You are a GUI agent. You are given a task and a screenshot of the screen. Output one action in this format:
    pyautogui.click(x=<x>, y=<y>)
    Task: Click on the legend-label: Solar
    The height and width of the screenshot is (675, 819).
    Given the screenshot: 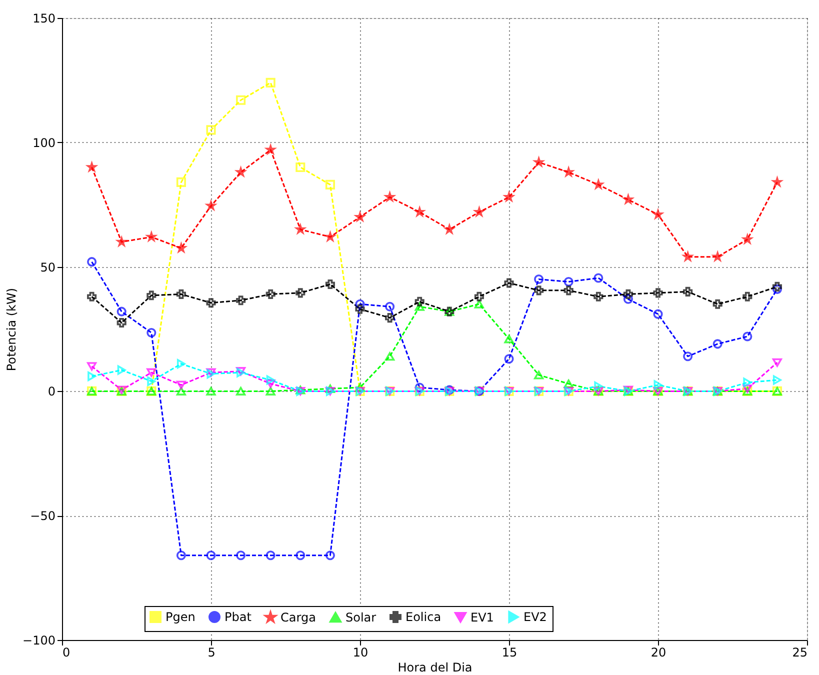 What is the action you would take?
    pyautogui.click(x=361, y=617)
    